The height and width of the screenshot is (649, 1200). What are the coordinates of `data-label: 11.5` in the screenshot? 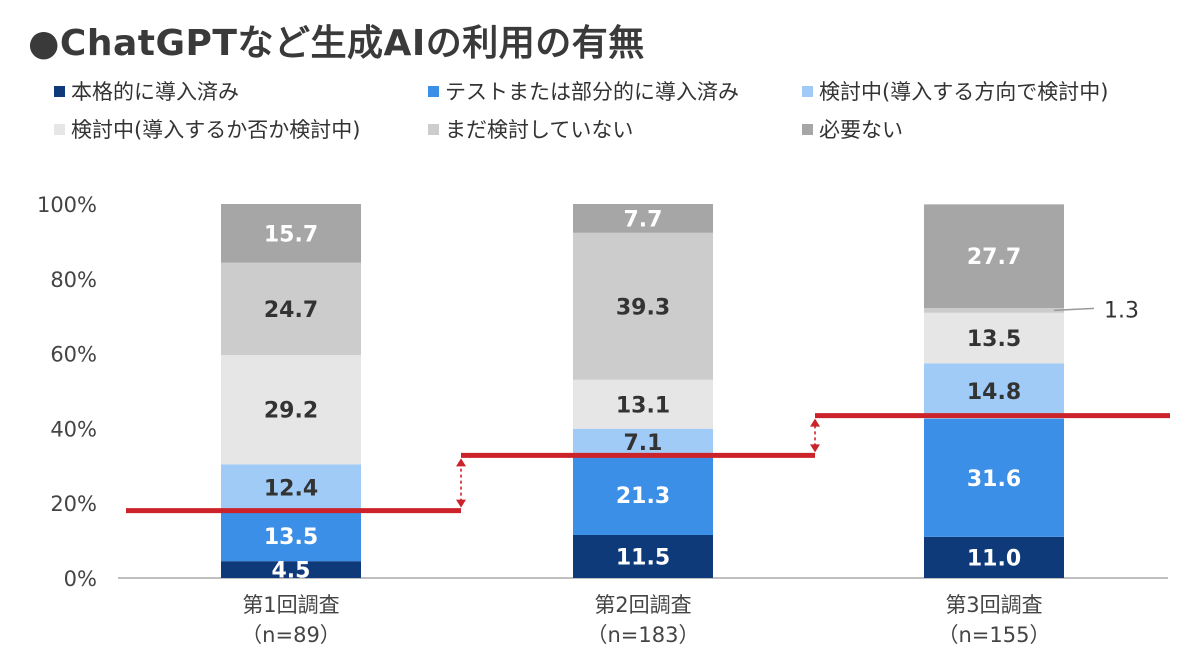 It's located at (643, 557).